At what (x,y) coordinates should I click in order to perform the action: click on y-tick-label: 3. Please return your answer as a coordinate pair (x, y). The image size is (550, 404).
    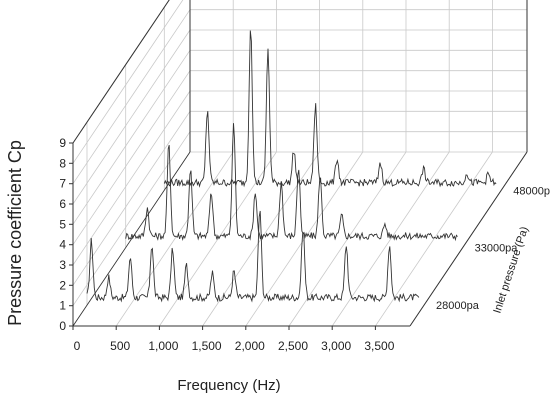
    Looking at the image, I should click on (62, 265).